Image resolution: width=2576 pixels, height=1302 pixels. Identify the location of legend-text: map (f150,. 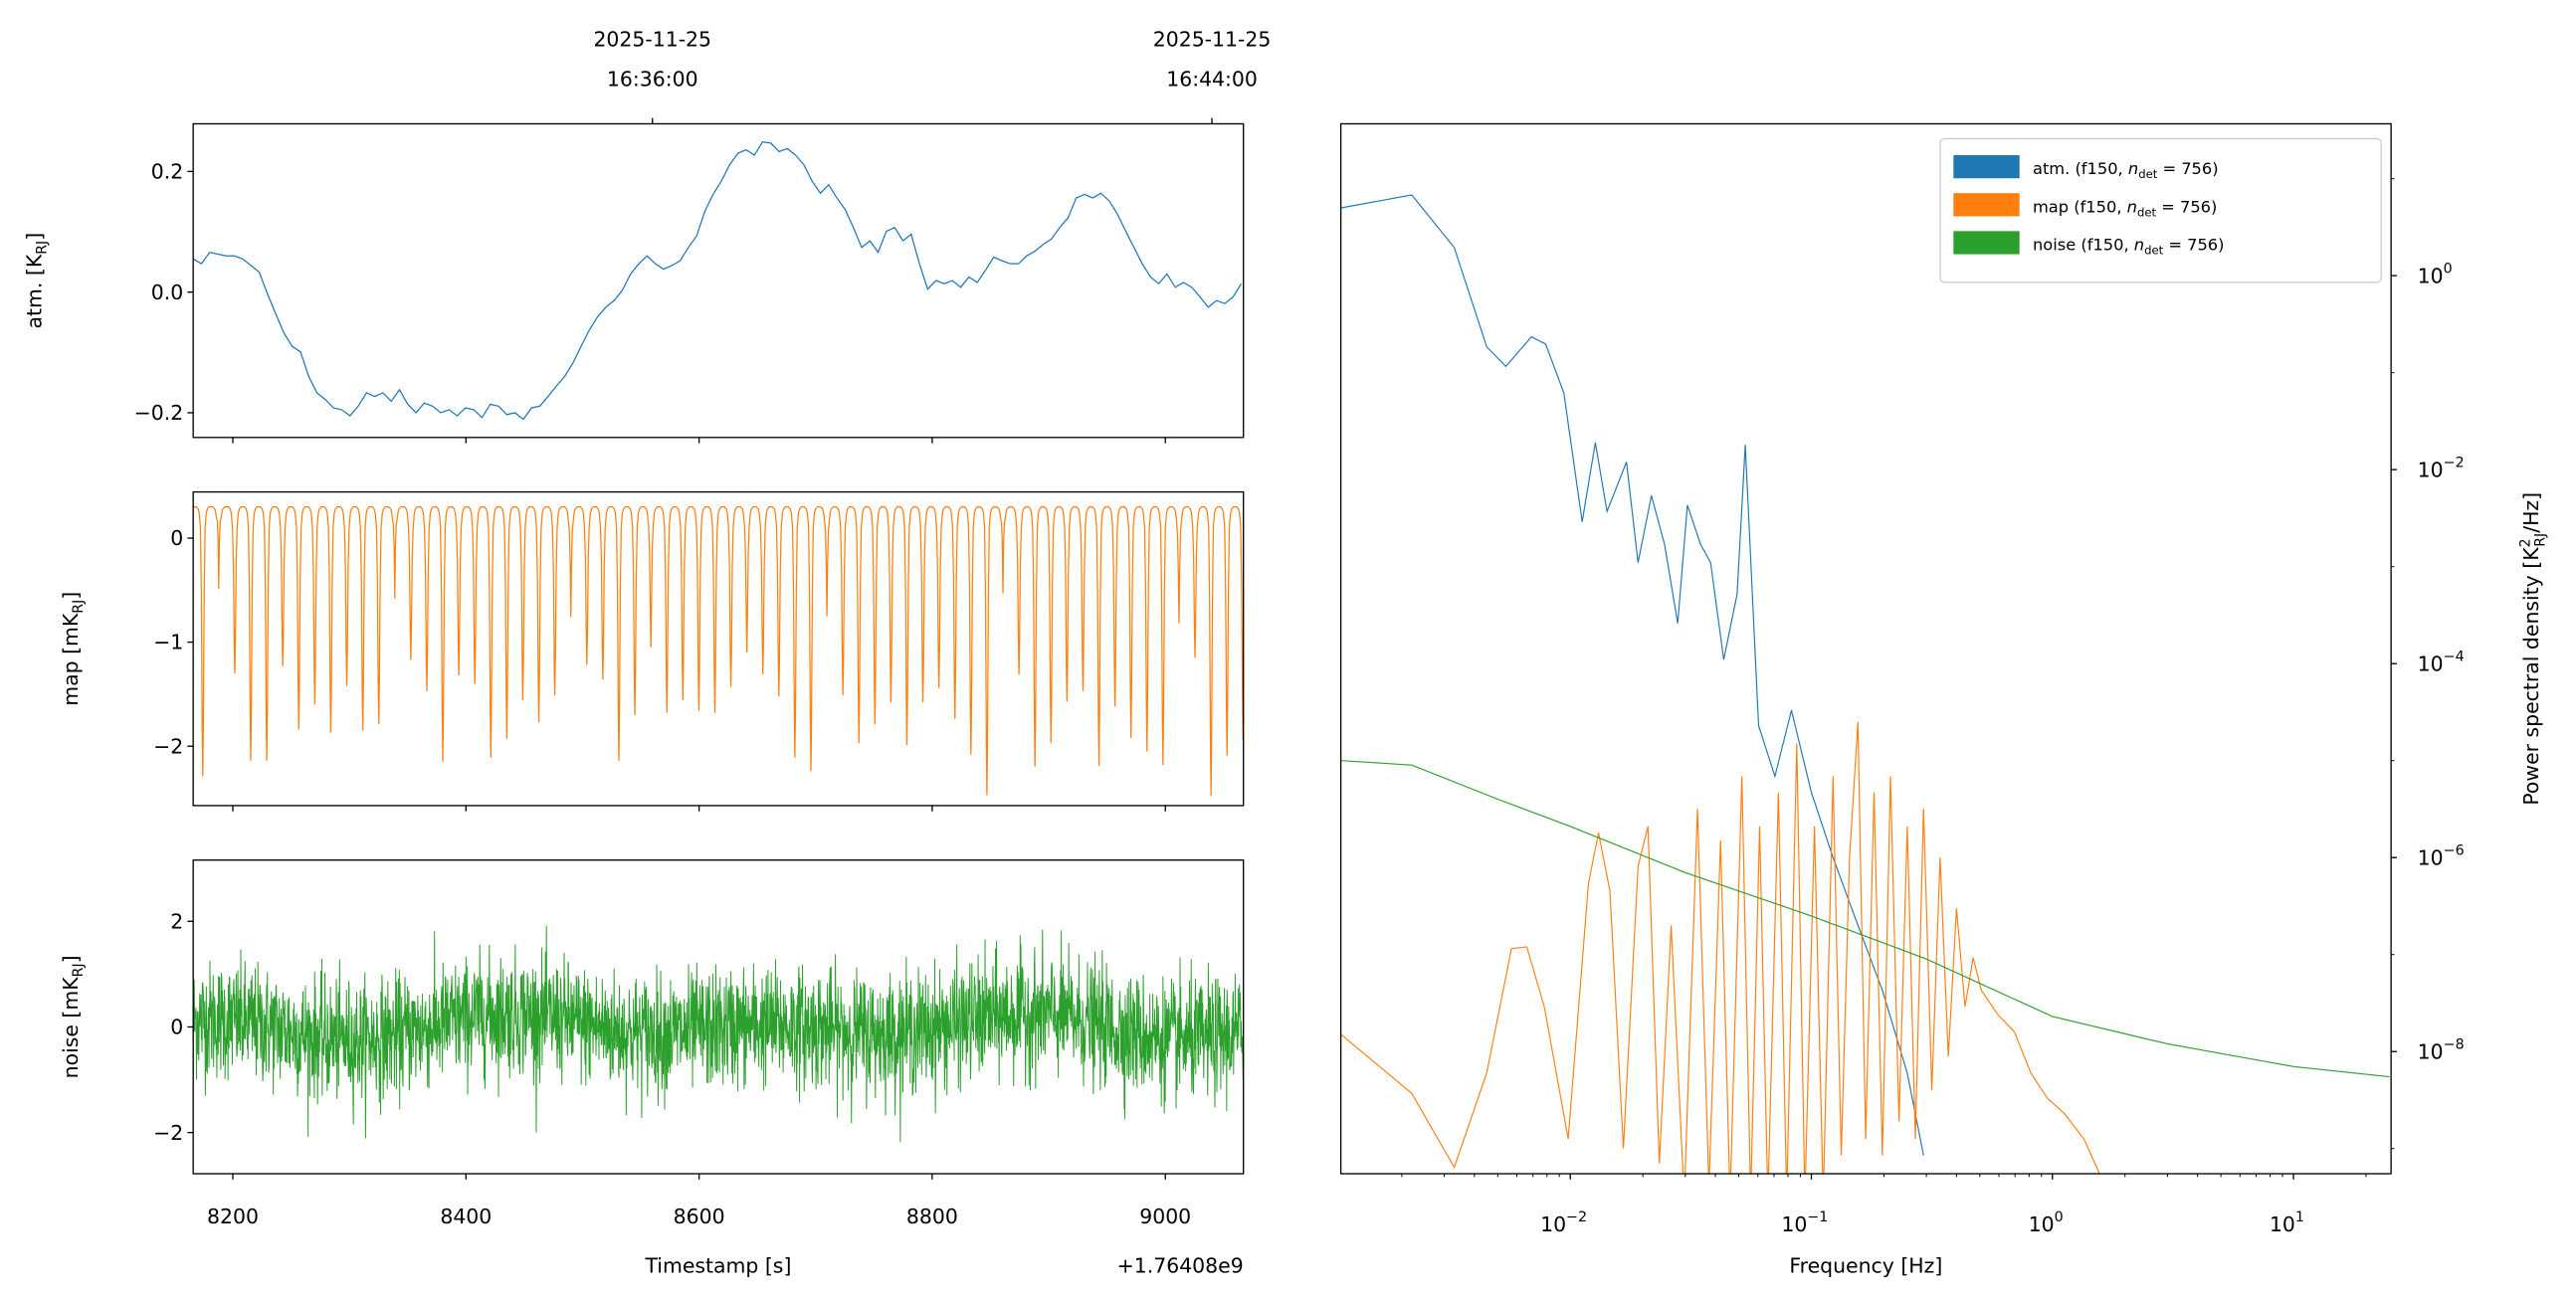
(2080, 206).